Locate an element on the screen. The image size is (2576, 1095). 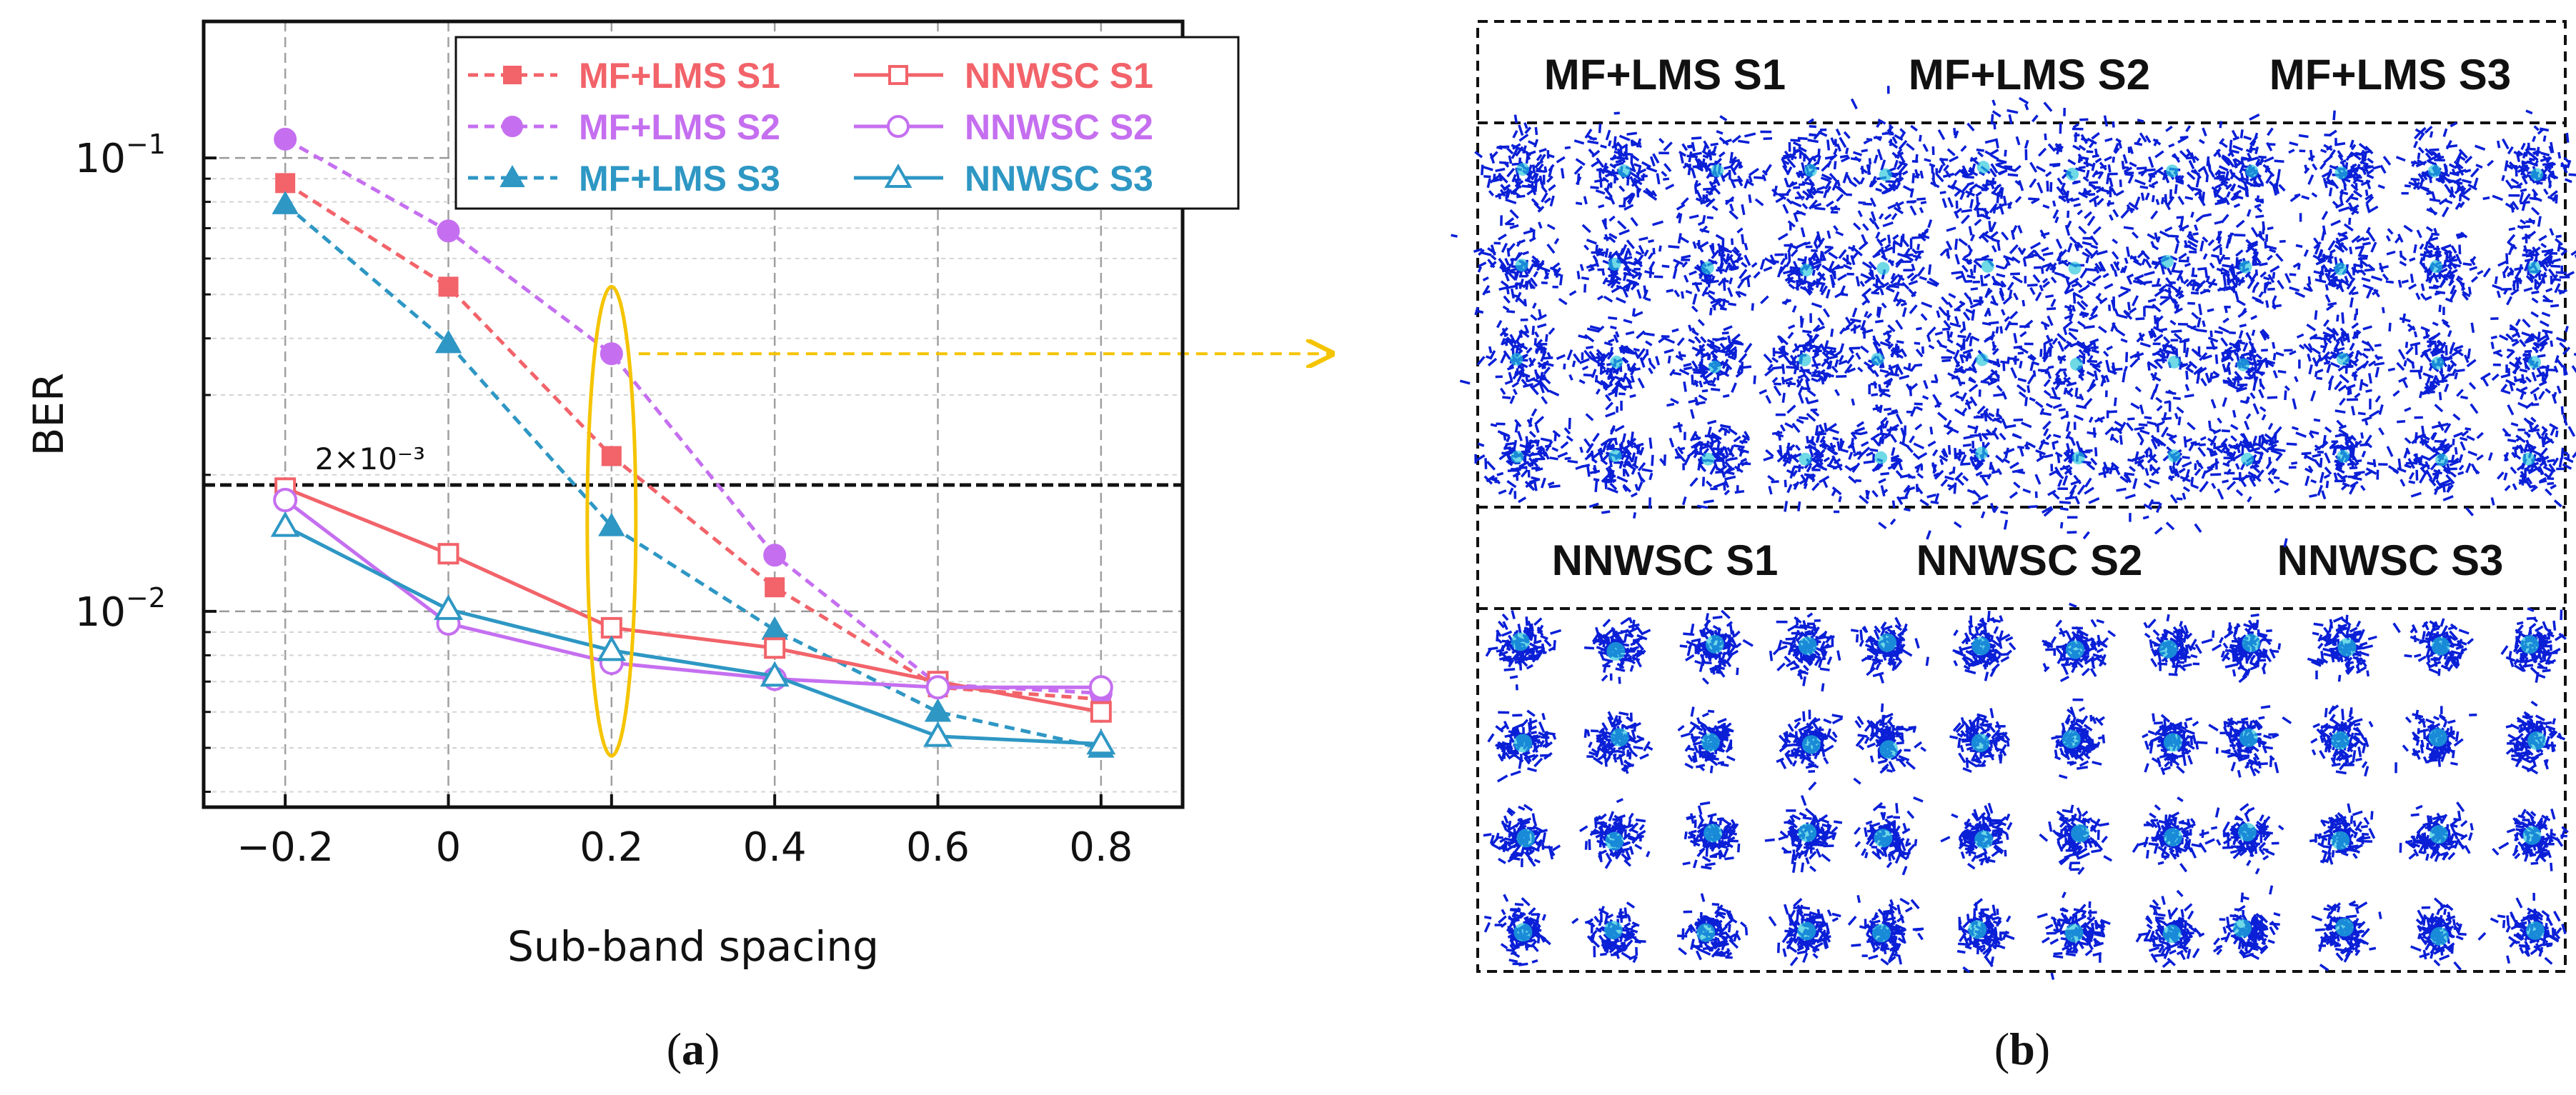
y-axis-ticks: 10−1 10−2 is located at coordinates (146, 407).